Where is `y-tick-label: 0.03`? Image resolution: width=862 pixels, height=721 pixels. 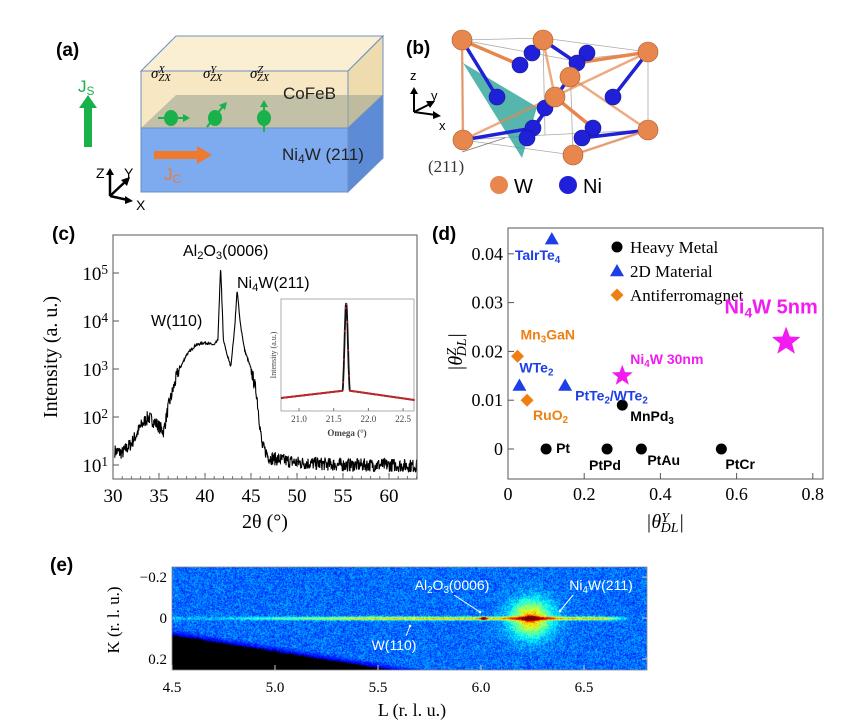
y-tick-label: 0.03 is located at coordinates (488, 303).